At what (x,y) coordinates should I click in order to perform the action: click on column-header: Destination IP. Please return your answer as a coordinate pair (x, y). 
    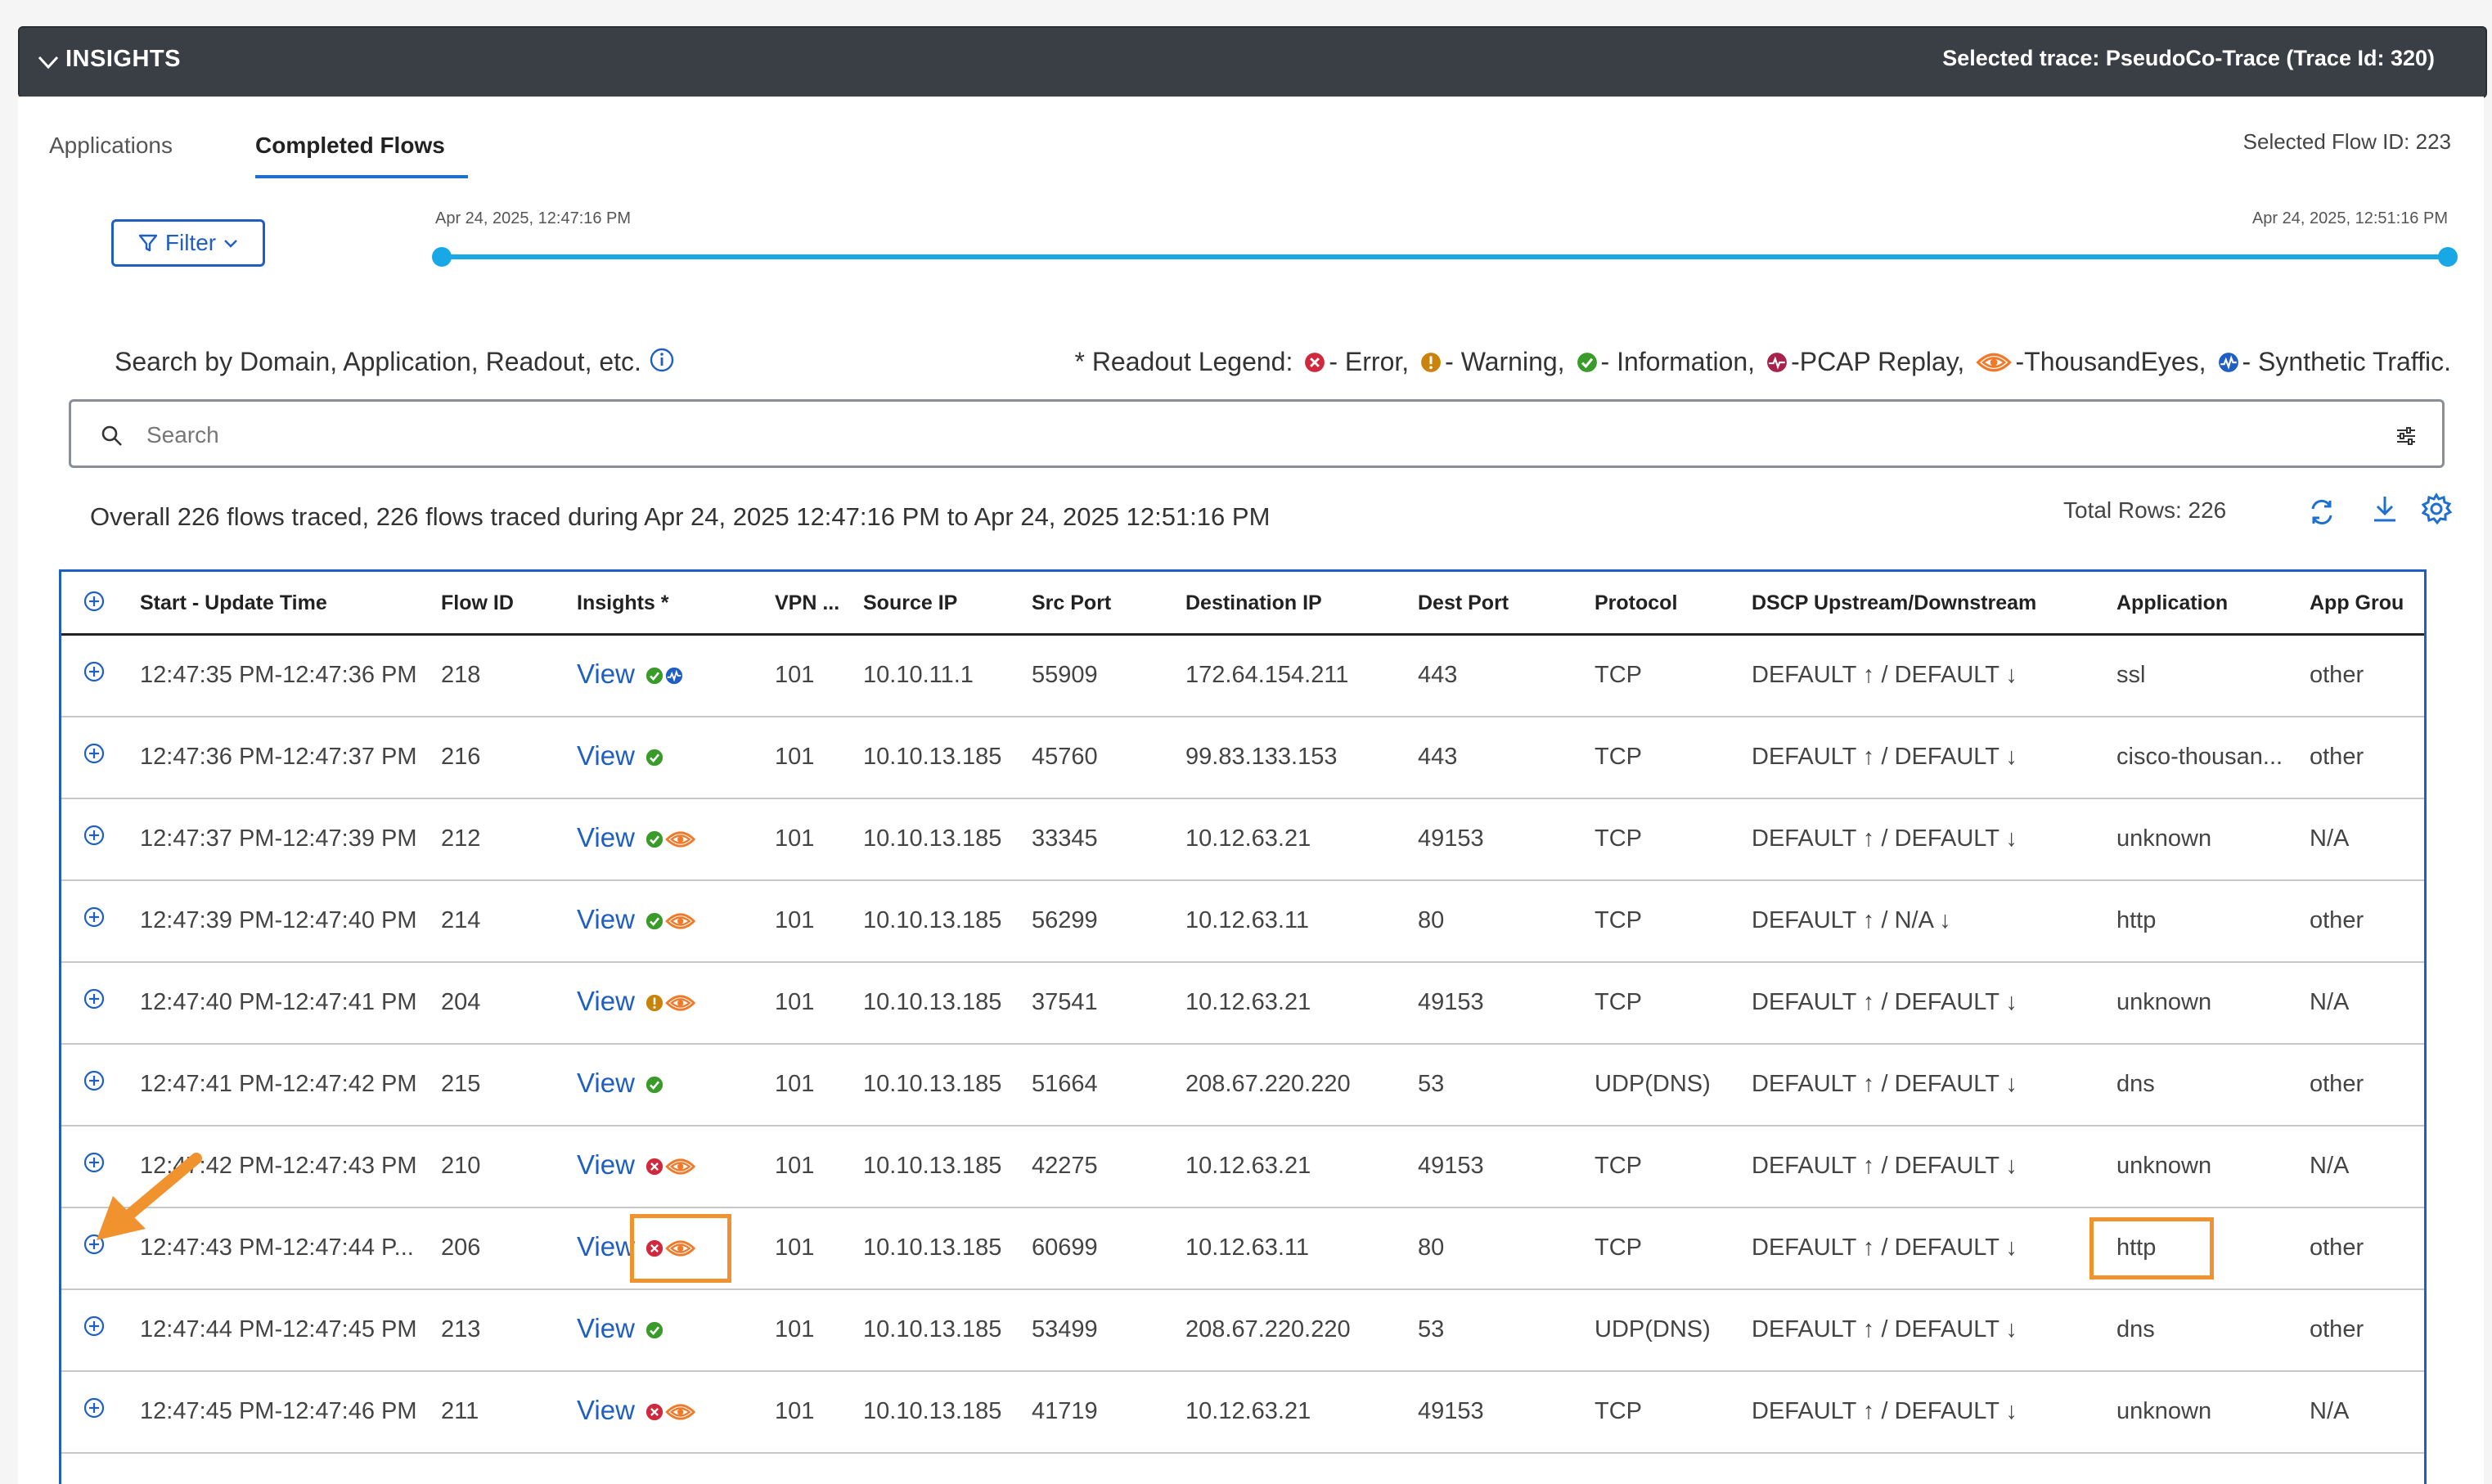
    Looking at the image, I should click on (1253, 602).